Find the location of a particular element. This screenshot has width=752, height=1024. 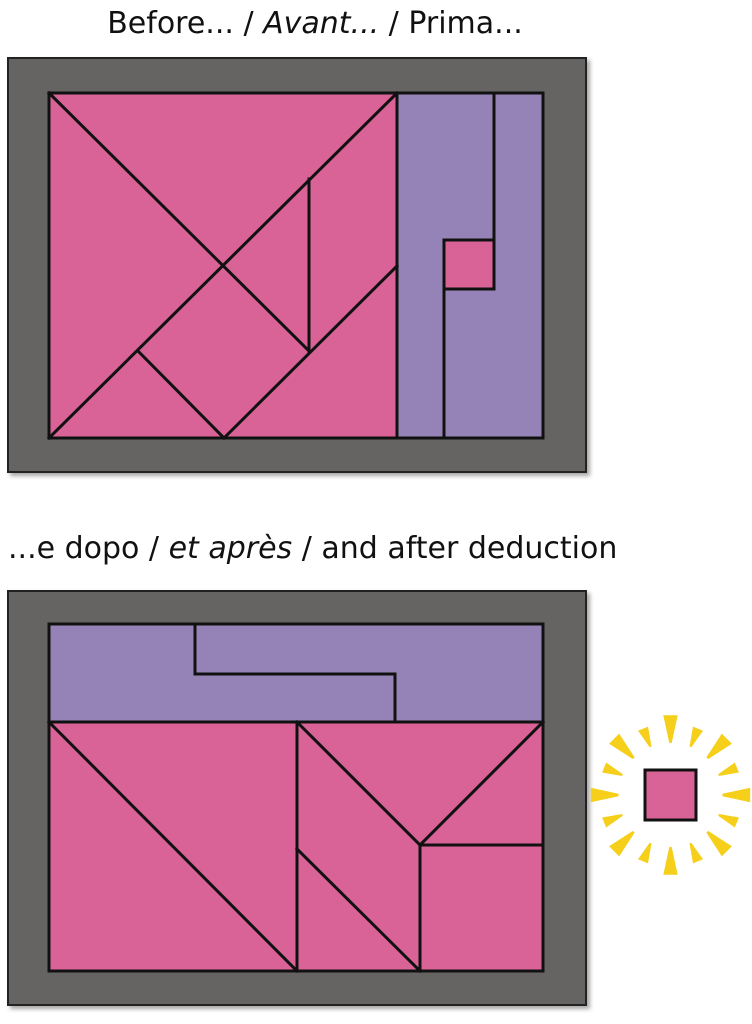

before-caption-en: Before... / is located at coordinates (185, 23).